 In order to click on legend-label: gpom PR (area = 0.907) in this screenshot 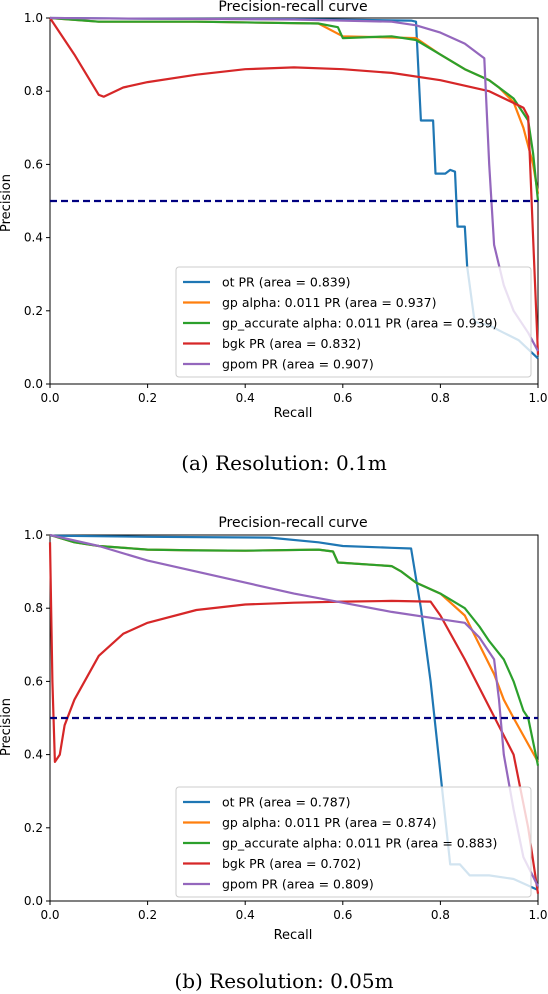, I will do `click(298, 364)`.